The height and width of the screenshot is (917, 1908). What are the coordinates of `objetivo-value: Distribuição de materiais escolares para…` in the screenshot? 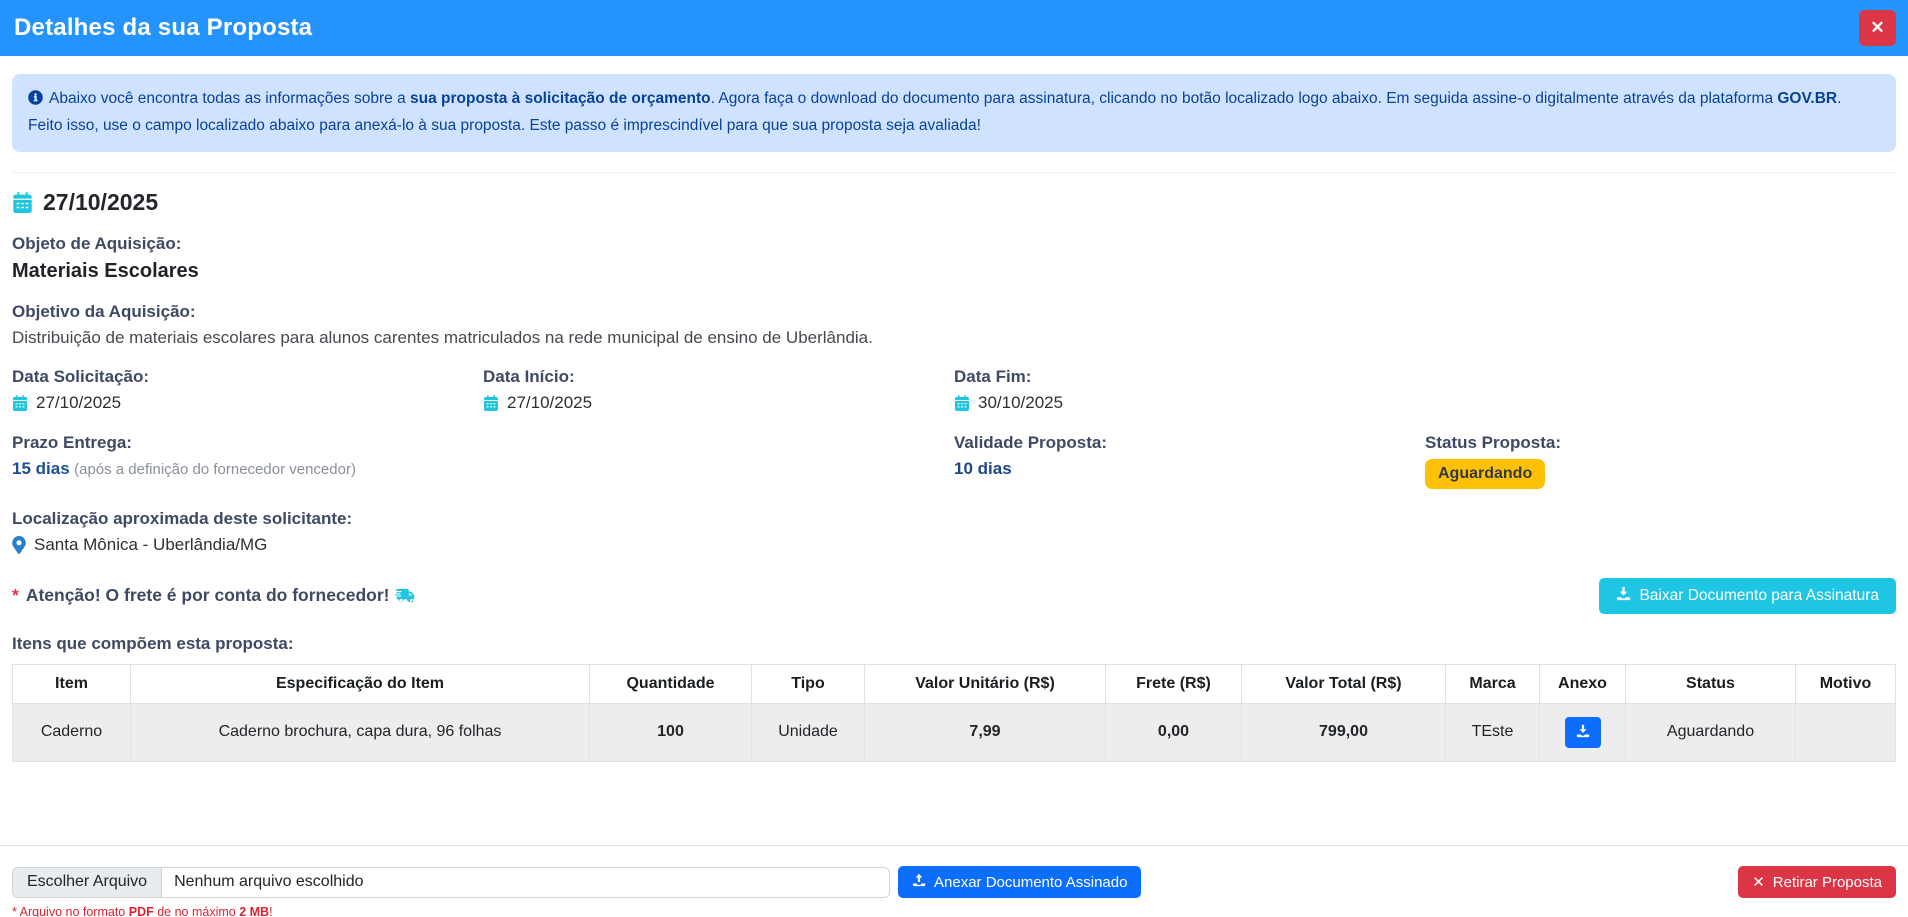 It's located at (442, 337).